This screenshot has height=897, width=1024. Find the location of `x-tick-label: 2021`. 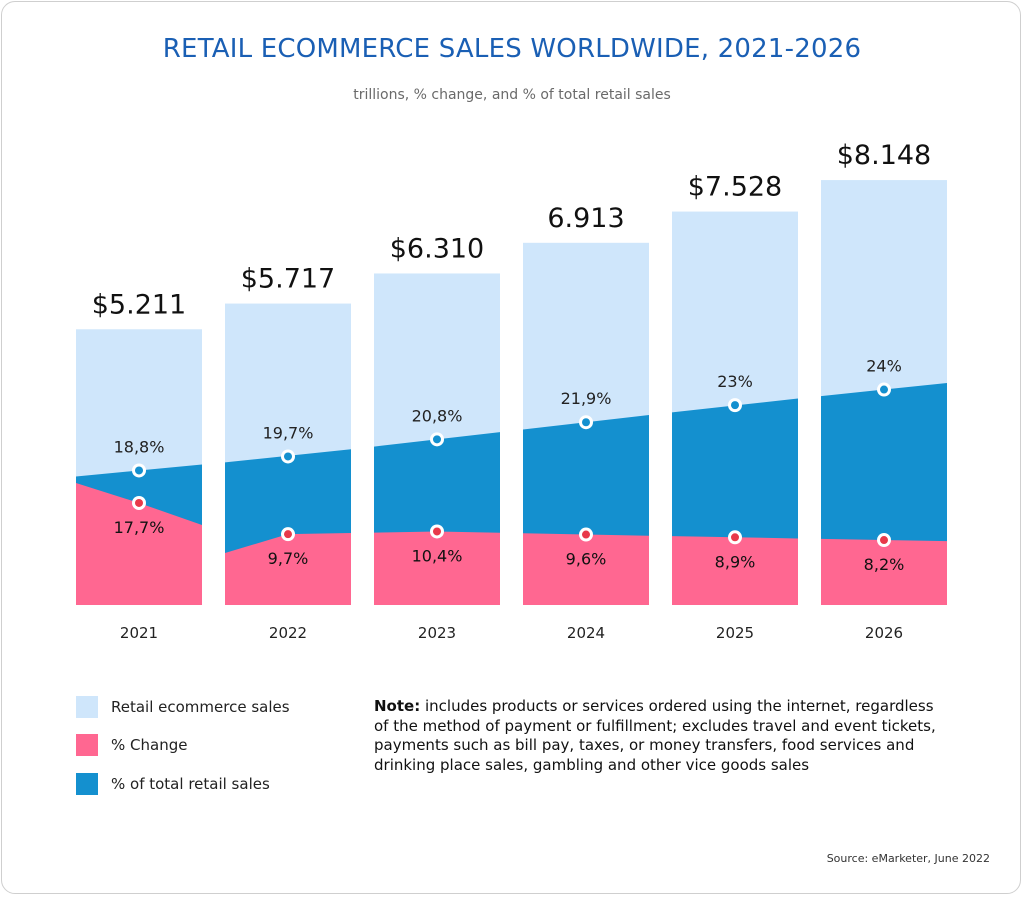

x-tick-label: 2021 is located at coordinates (139, 633).